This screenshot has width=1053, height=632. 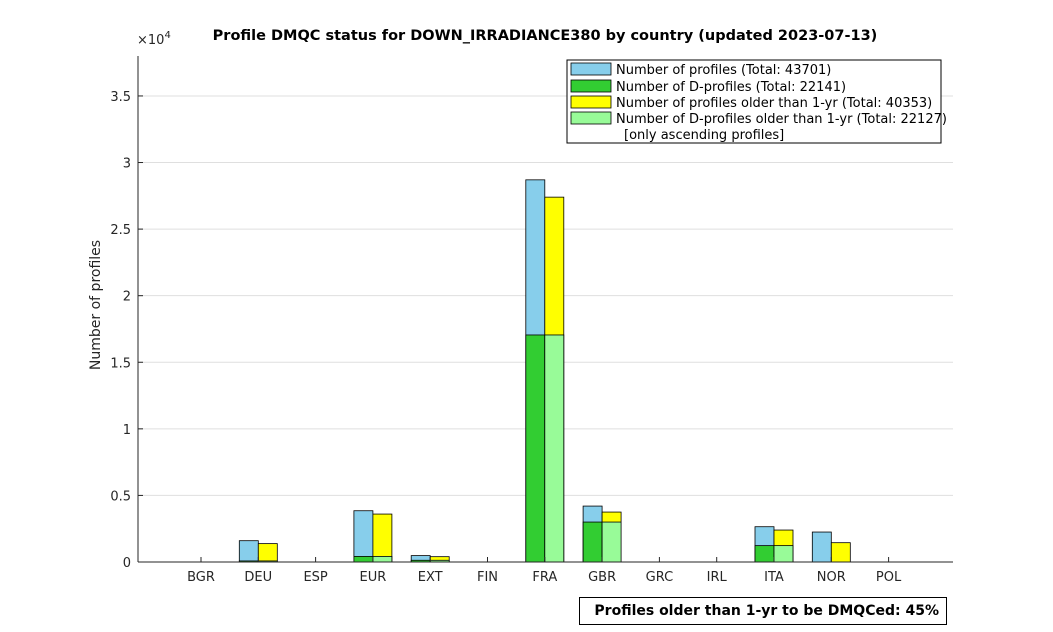 What do you see at coordinates (430, 577) in the screenshot?
I see `x-tick-label-ext: EXT` at bounding box center [430, 577].